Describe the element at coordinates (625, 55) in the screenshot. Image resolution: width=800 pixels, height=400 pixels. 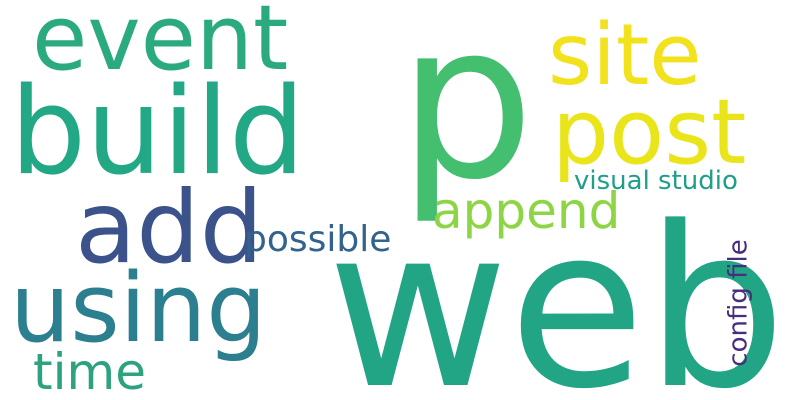
I see `word-site: site` at that location.